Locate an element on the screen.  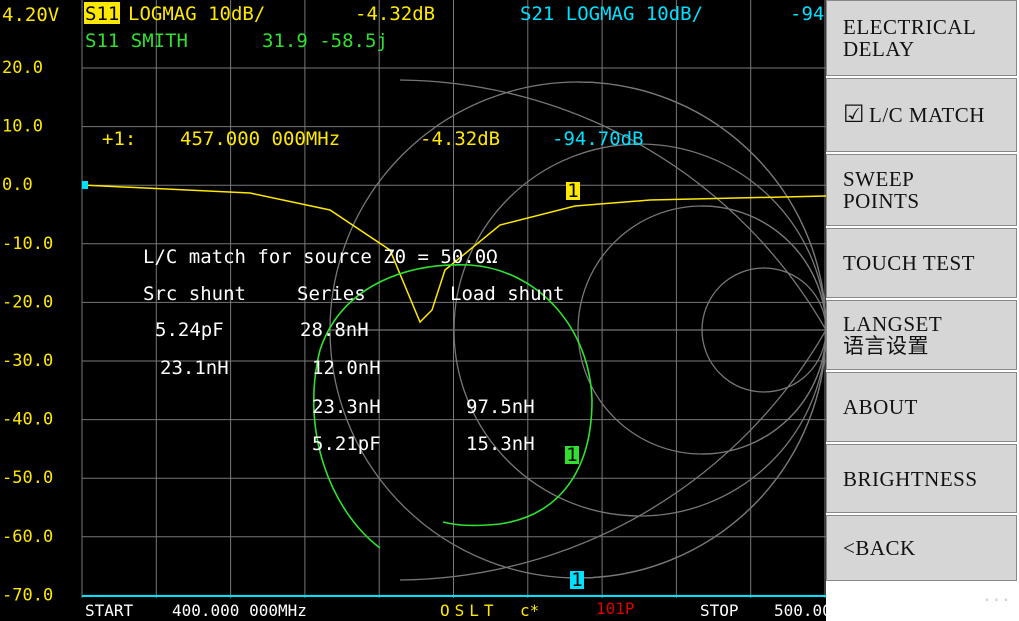
menu-button: ☑ L/C MATCH is located at coordinates (921, 115).